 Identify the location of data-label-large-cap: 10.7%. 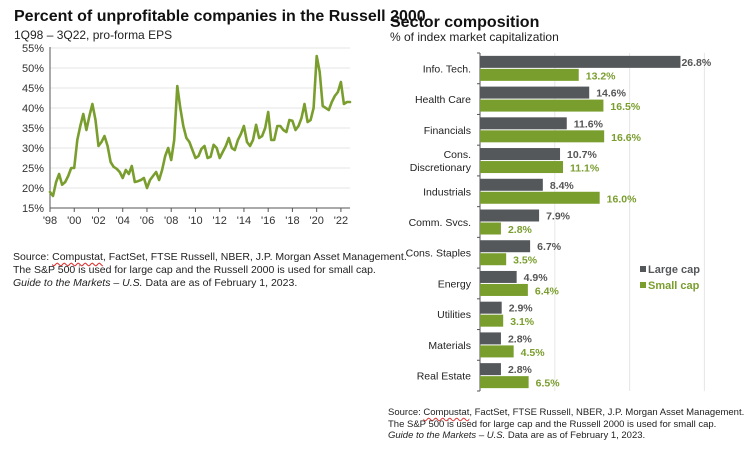
(582, 155).